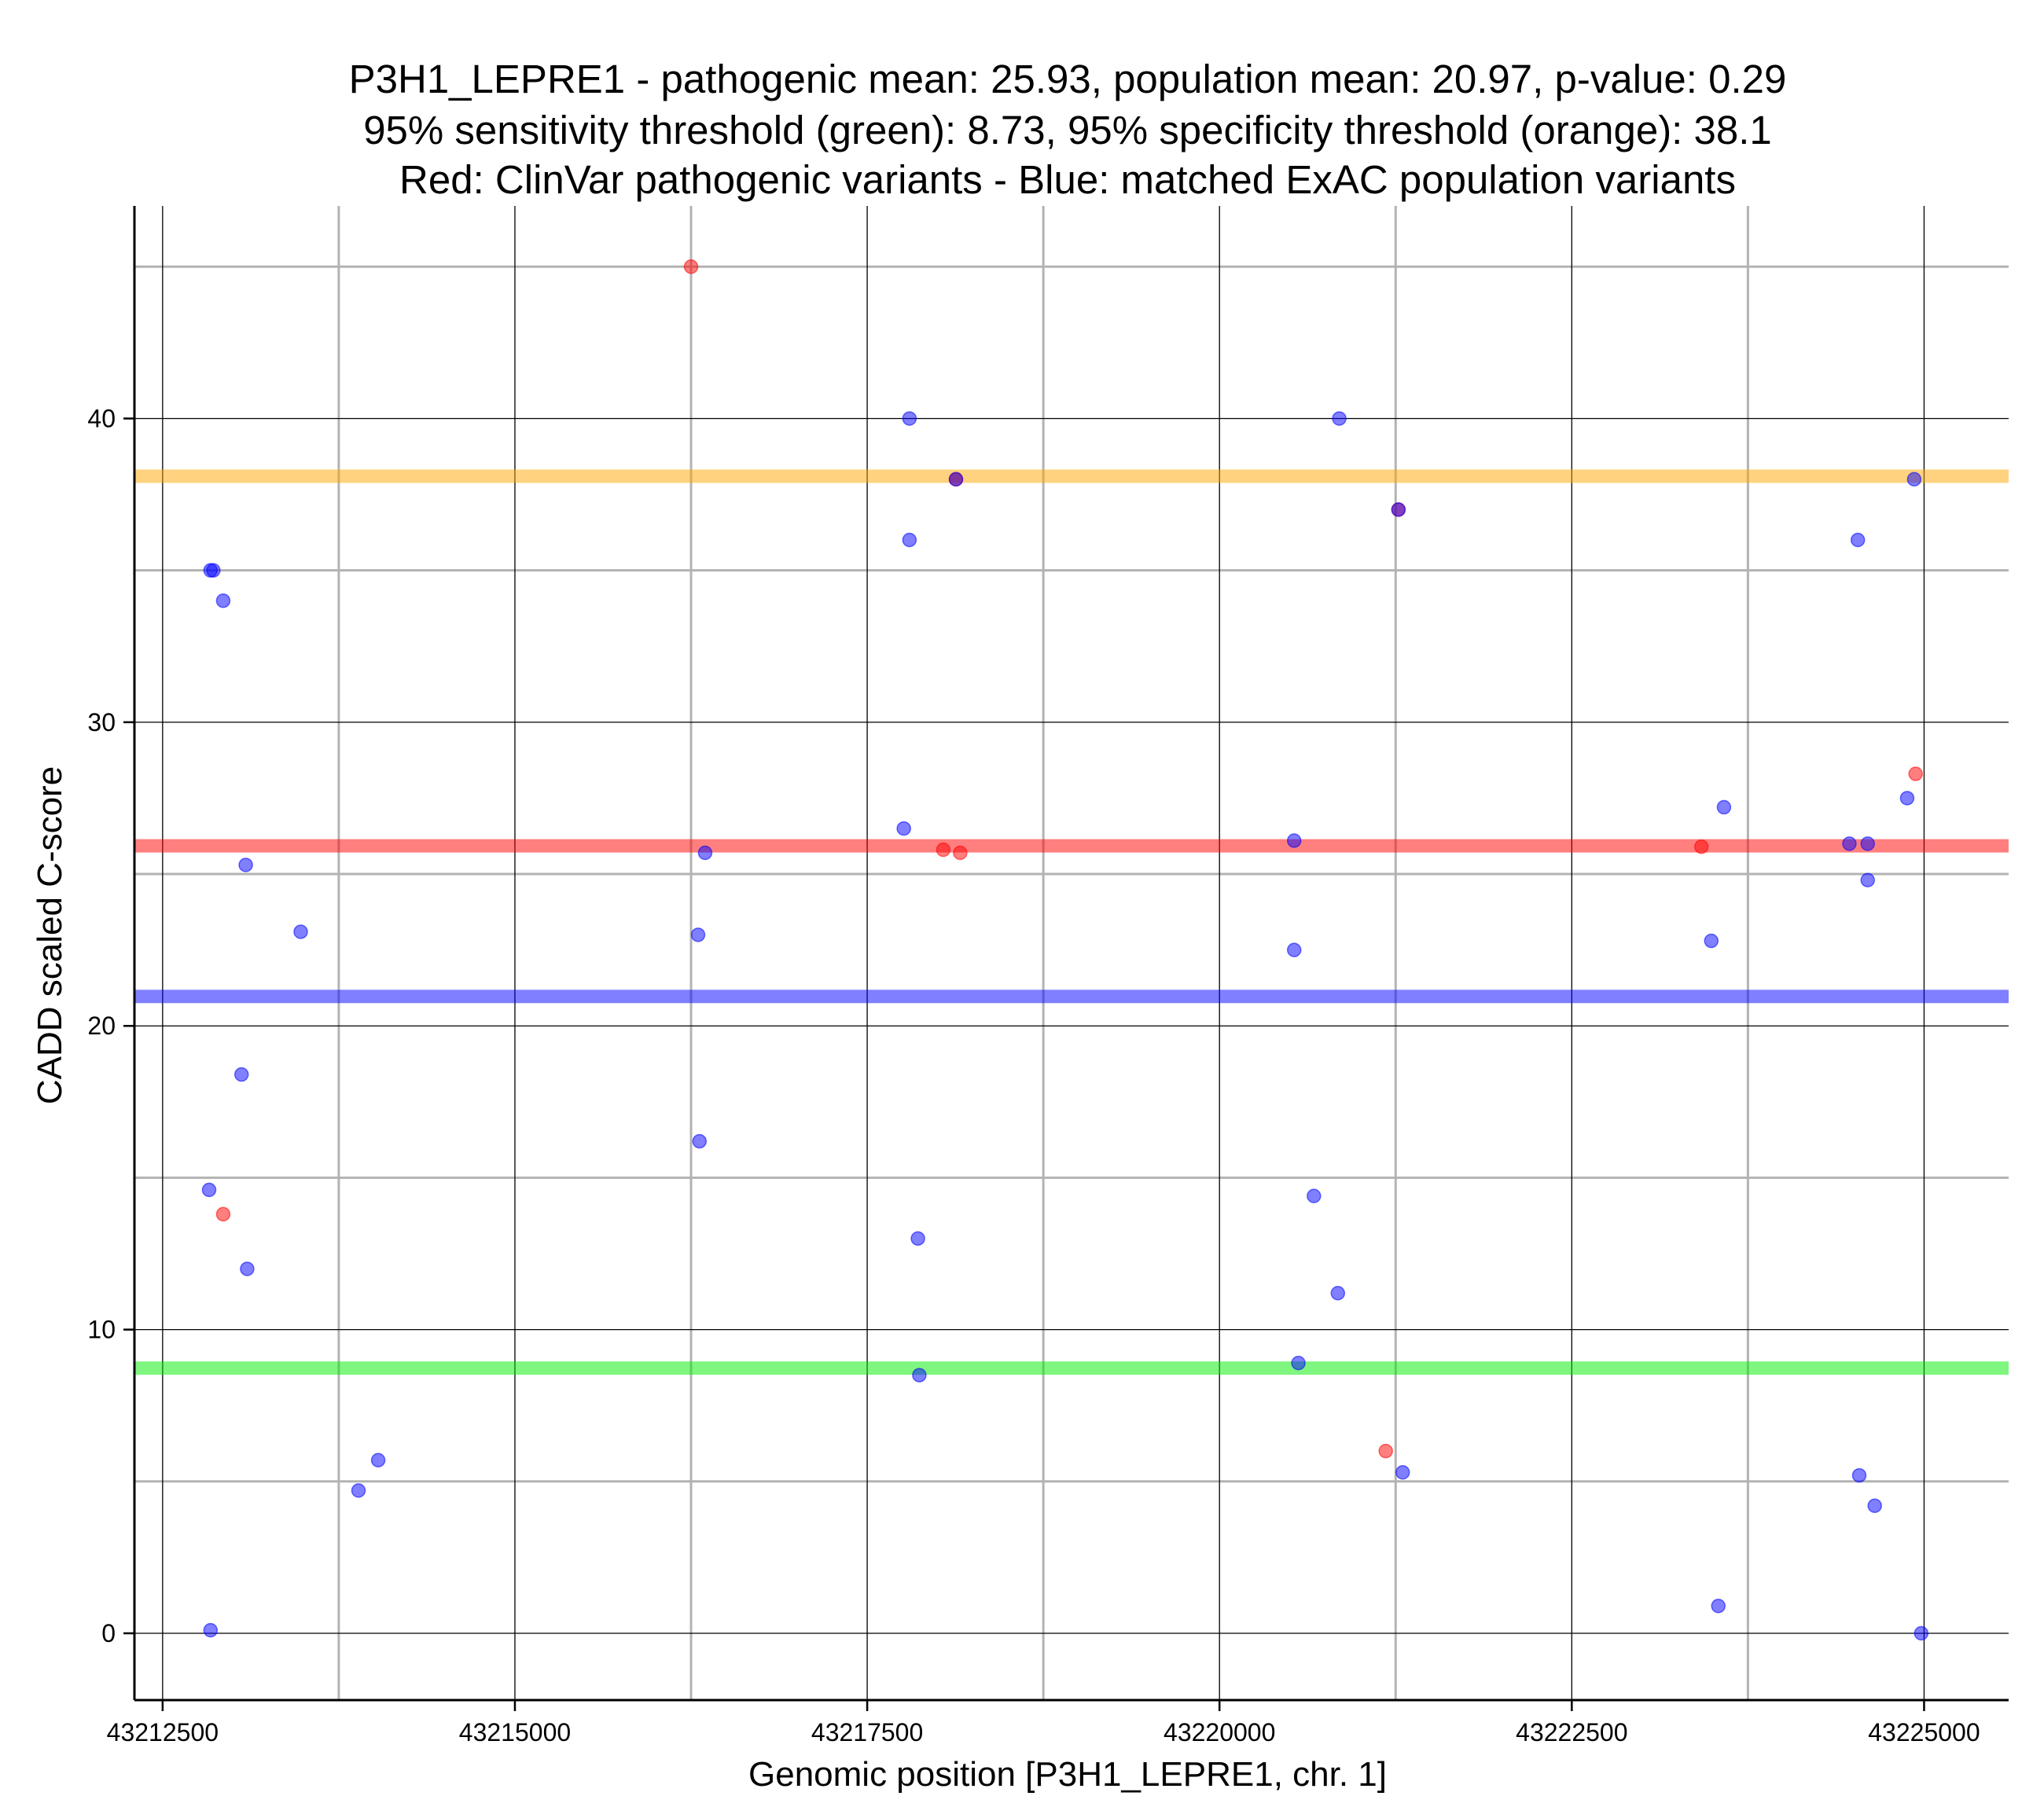 The width and height of the screenshot is (2044, 1818). I want to click on x-axis-title: Genomic position [P3H1_LEPRE1, chr. 1], so click(1067, 1774).